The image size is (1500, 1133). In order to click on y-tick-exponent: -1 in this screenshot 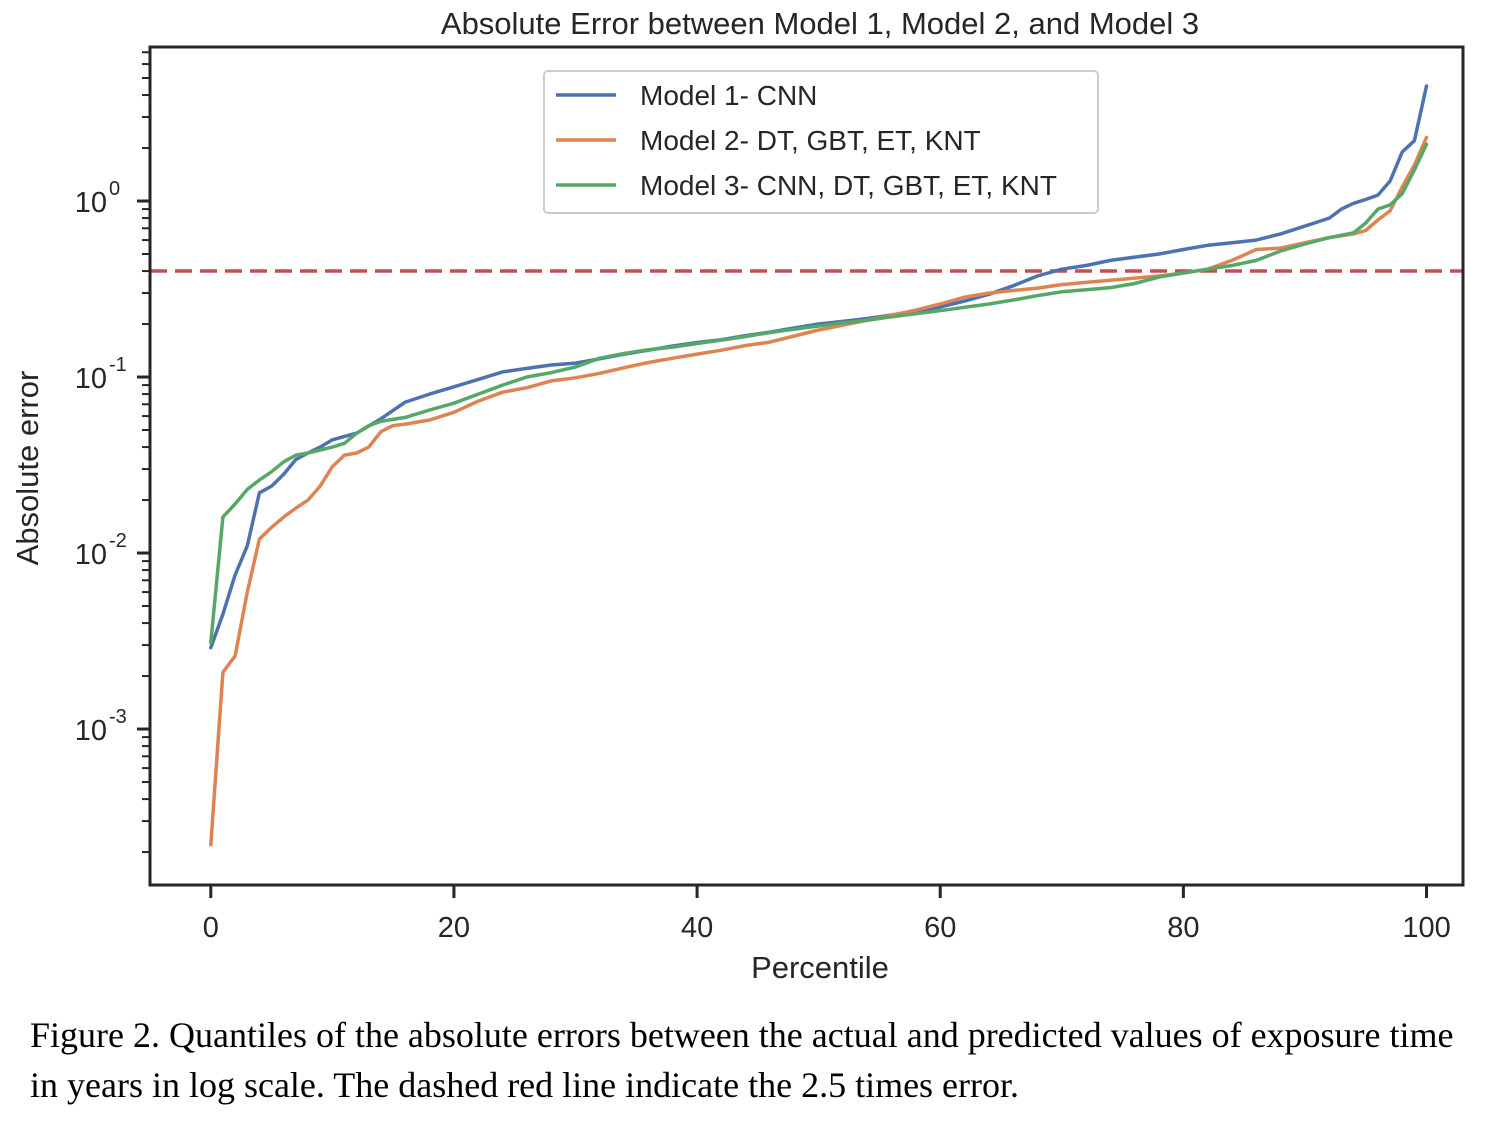, I will do `click(118, 365)`.